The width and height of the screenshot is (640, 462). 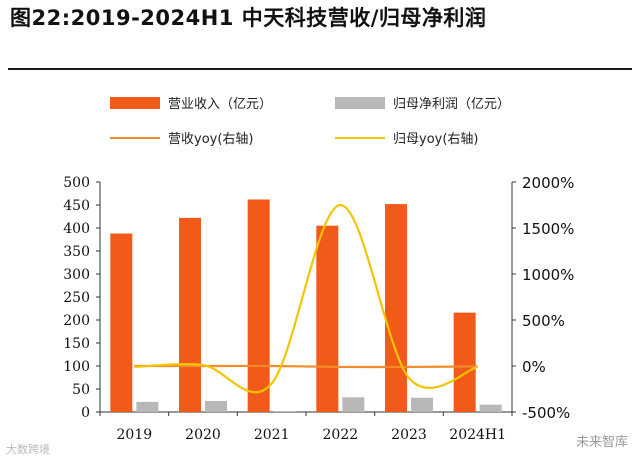 What do you see at coordinates (76, 275) in the screenshot?
I see `y-left-tick-label: 300` at bounding box center [76, 275].